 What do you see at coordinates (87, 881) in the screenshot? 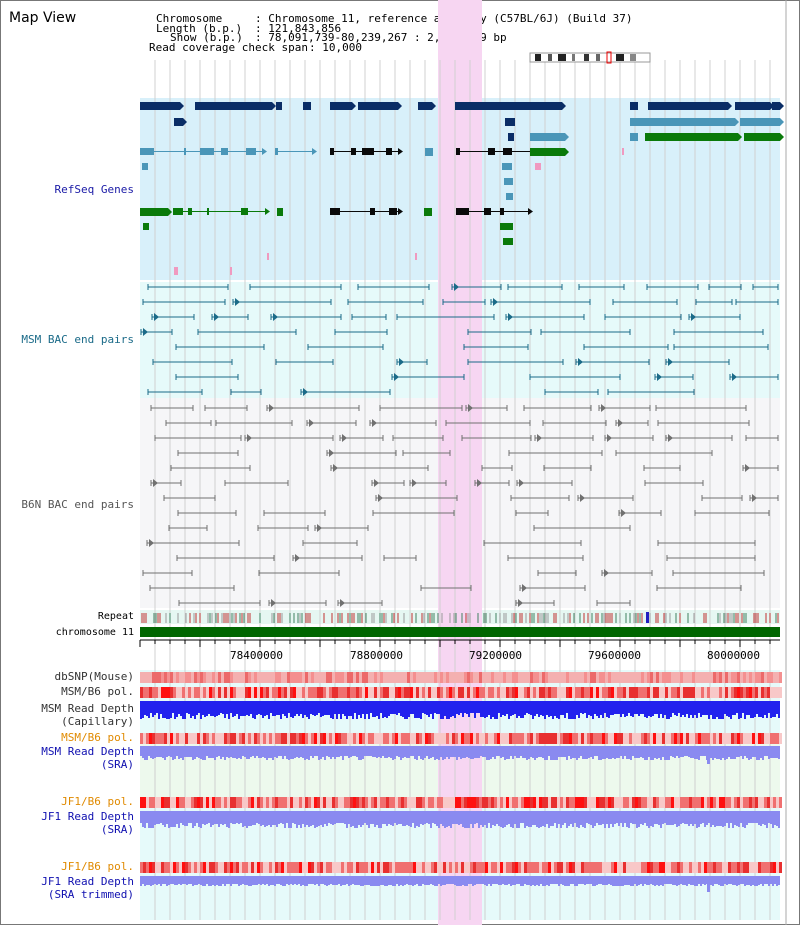
I see `track-label-jf1-depth-trimmed: JF1 Read Depth` at bounding box center [87, 881].